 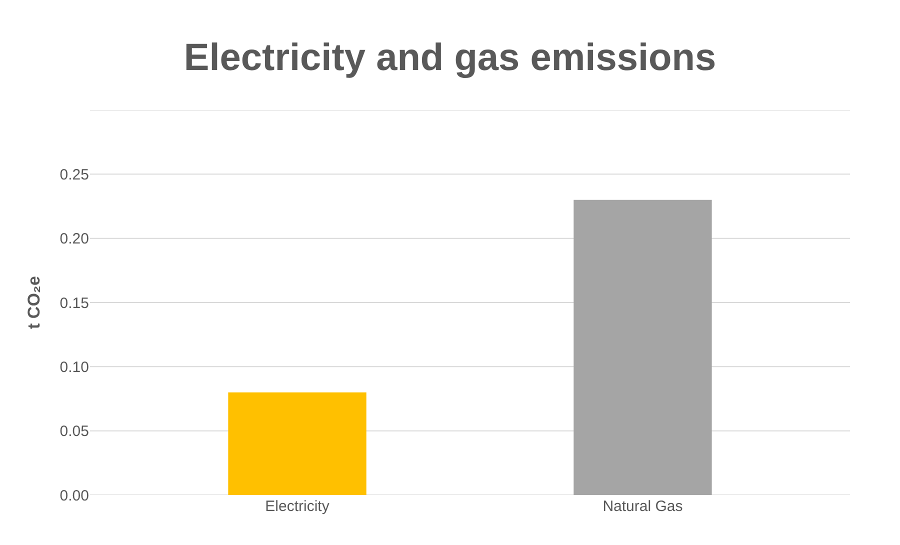 I want to click on y-tick-label: 0.10, so click(x=74, y=367).